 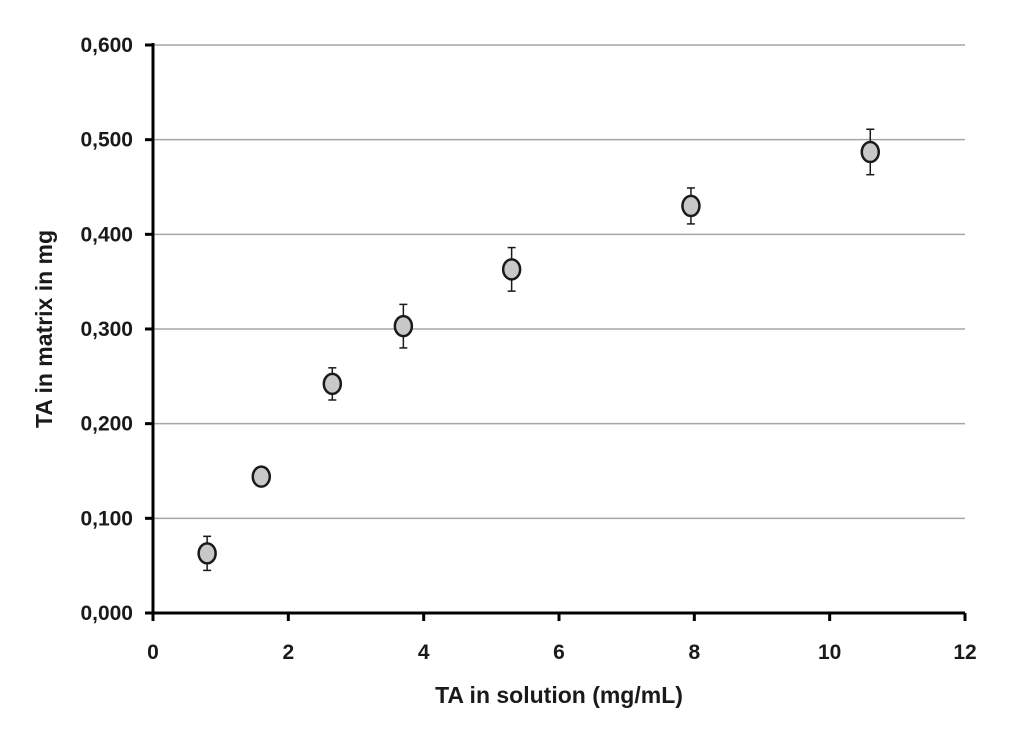 What do you see at coordinates (424, 652) in the screenshot?
I see `x-tick-label: 4` at bounding box center [424, 652].